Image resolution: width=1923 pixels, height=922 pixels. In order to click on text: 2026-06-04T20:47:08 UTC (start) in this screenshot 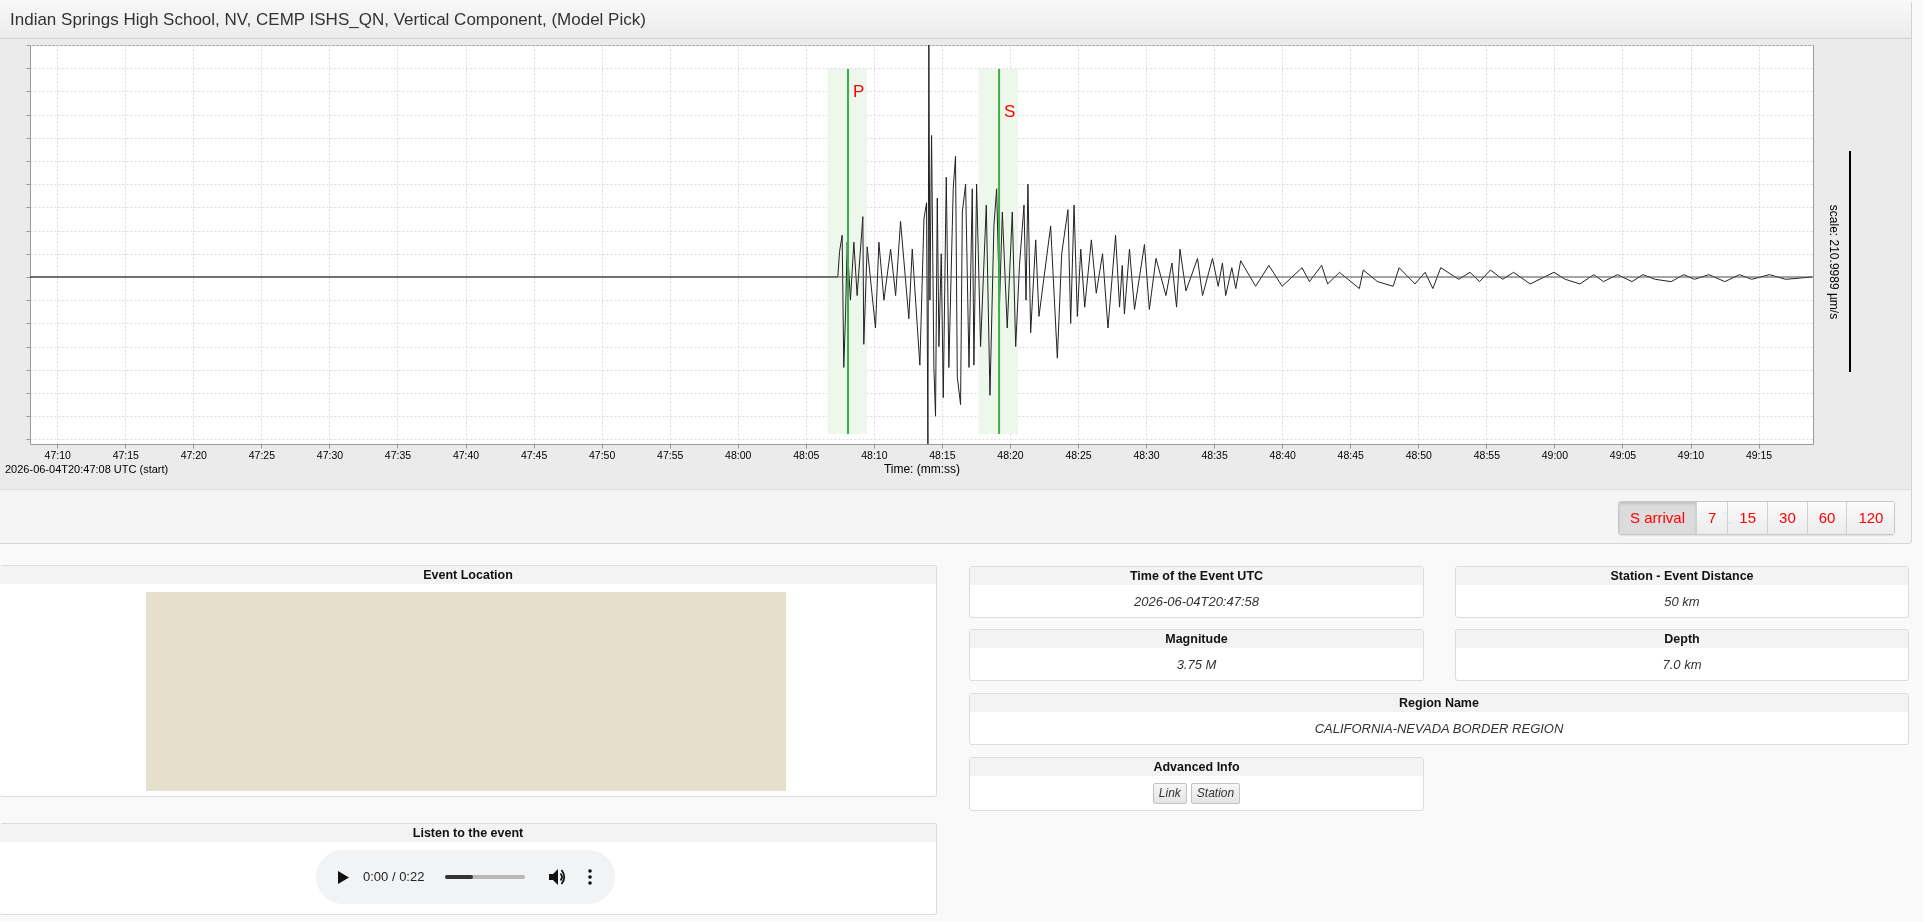, I will do `click(87, 469)`.